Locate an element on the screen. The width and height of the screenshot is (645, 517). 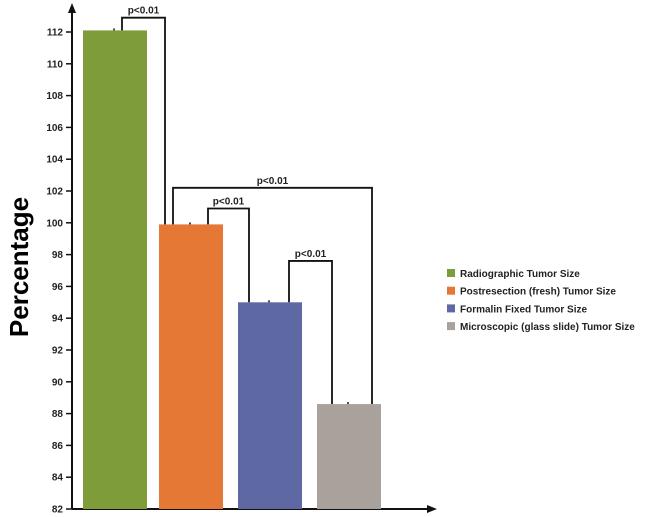
y-tick-label: 110 is located at coordinates (55, 64).